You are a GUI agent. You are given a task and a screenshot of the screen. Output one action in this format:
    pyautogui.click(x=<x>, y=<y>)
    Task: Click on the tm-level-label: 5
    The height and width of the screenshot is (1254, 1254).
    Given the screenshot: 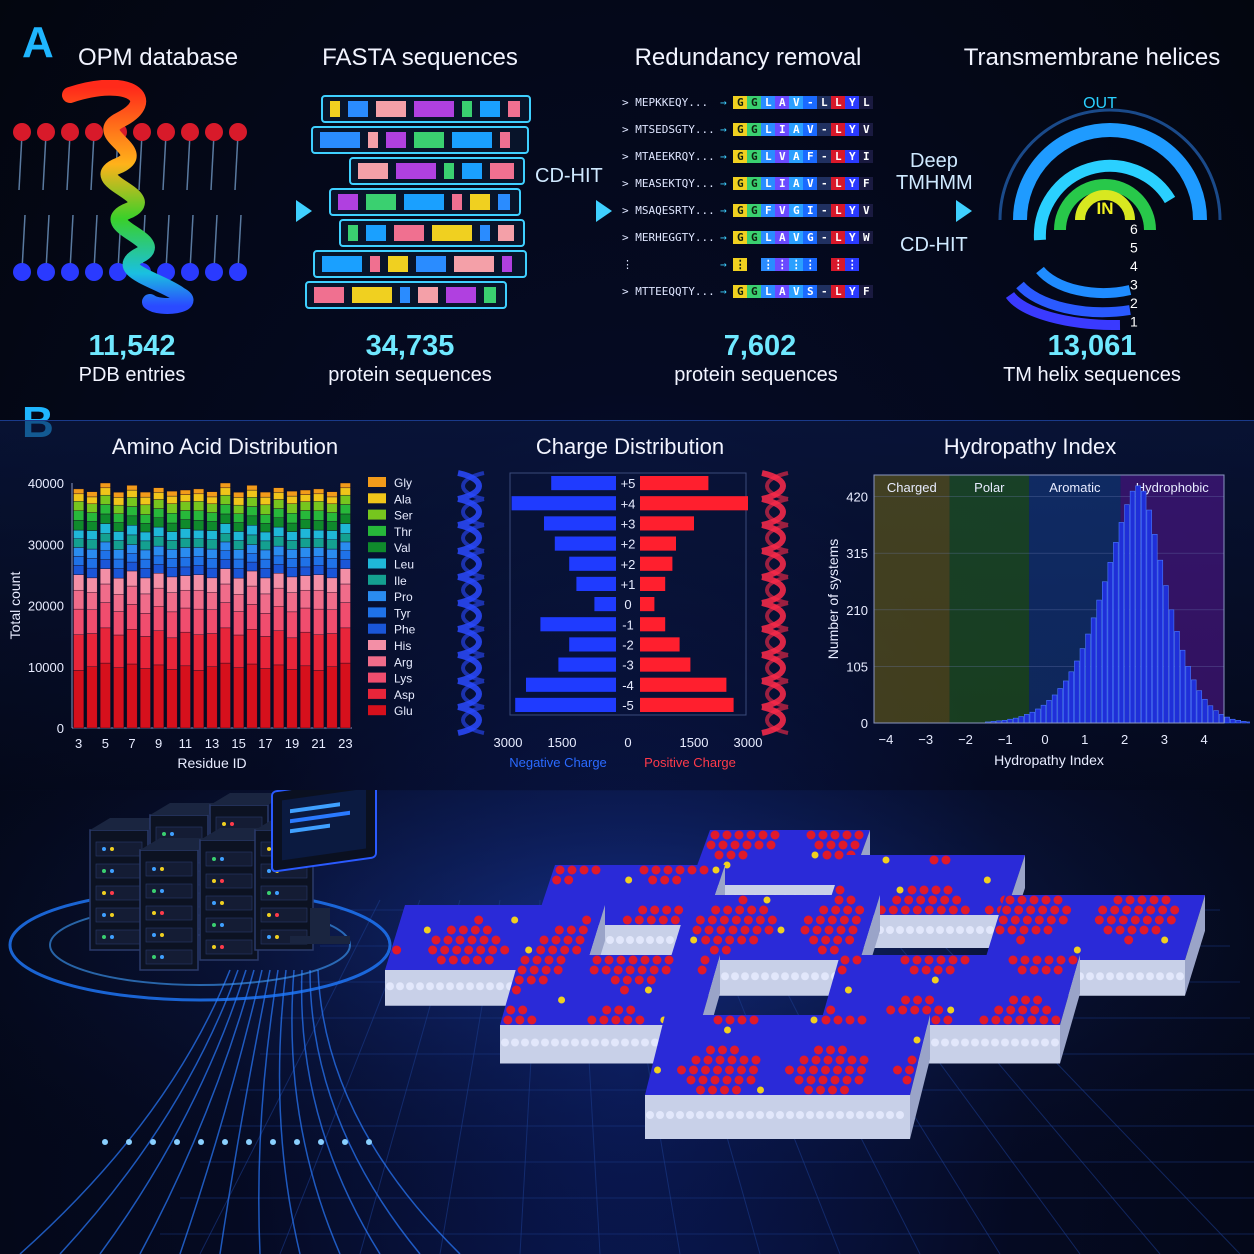 What is the action you would take?
    pyautogui.click(x=1134, y=248)
    